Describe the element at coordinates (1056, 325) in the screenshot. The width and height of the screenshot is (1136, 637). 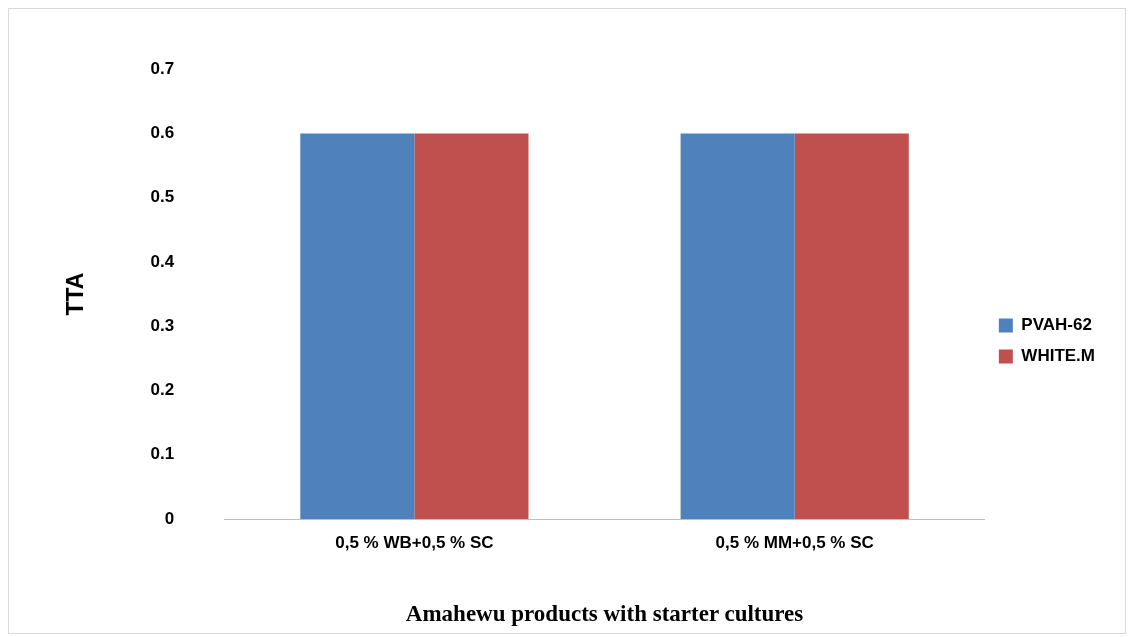
I see `legend-label: PVAH-62` at that location.